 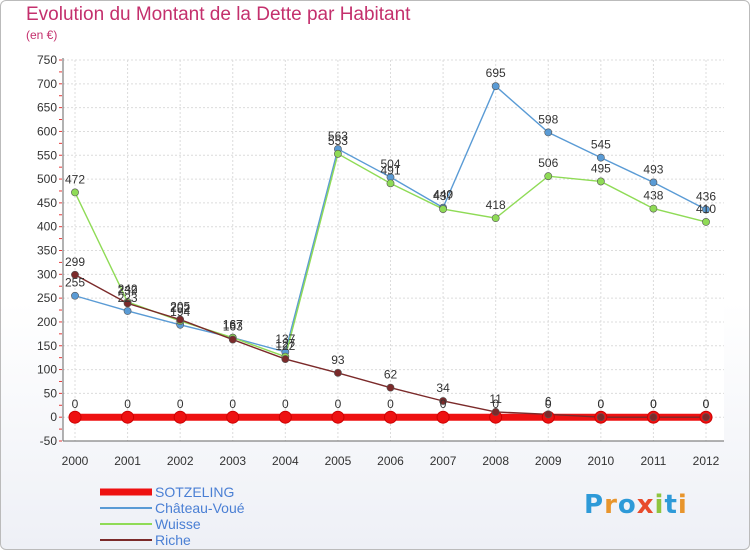 I want to click on data-label: 62, so click(x=391, y=375).